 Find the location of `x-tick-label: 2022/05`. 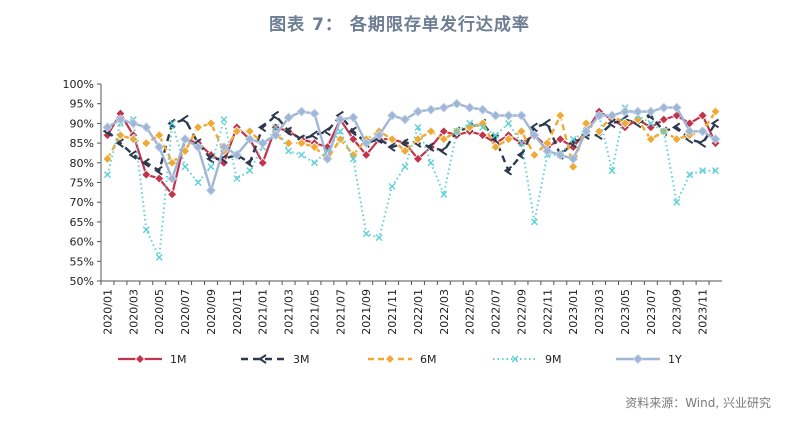

x-tick-label: 2022/05 is located at coordinates (470, 312).